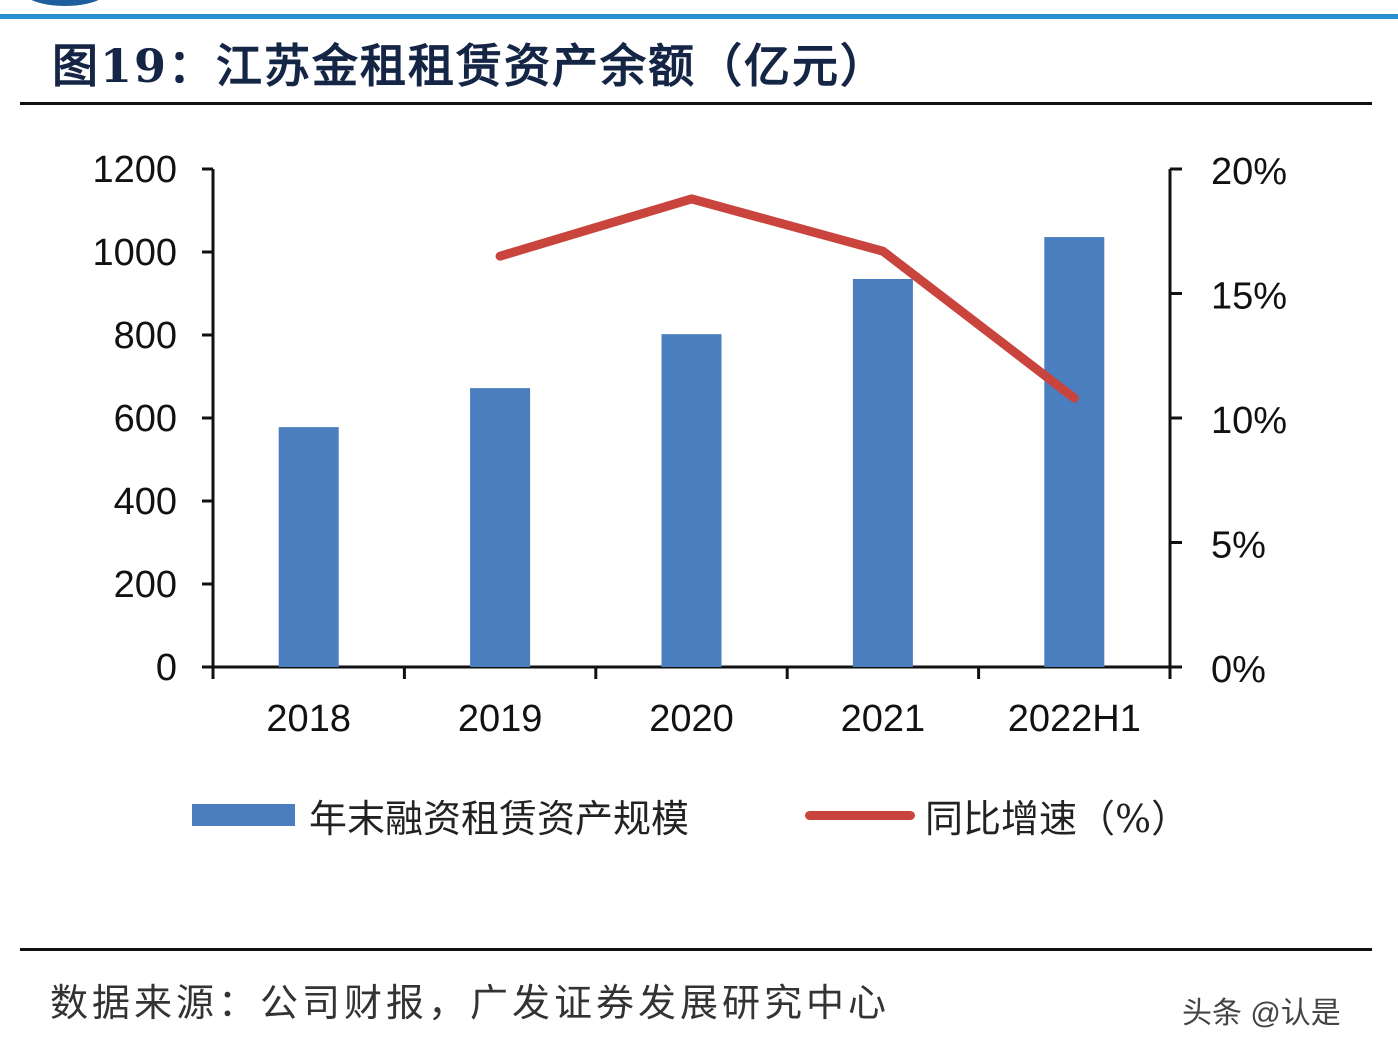 The height and width of the screenshot is (1054, 1398). What do you see at coordinates (696, 103) in the screenshot?
I see `title-rule` at bounding box center [696, 103].